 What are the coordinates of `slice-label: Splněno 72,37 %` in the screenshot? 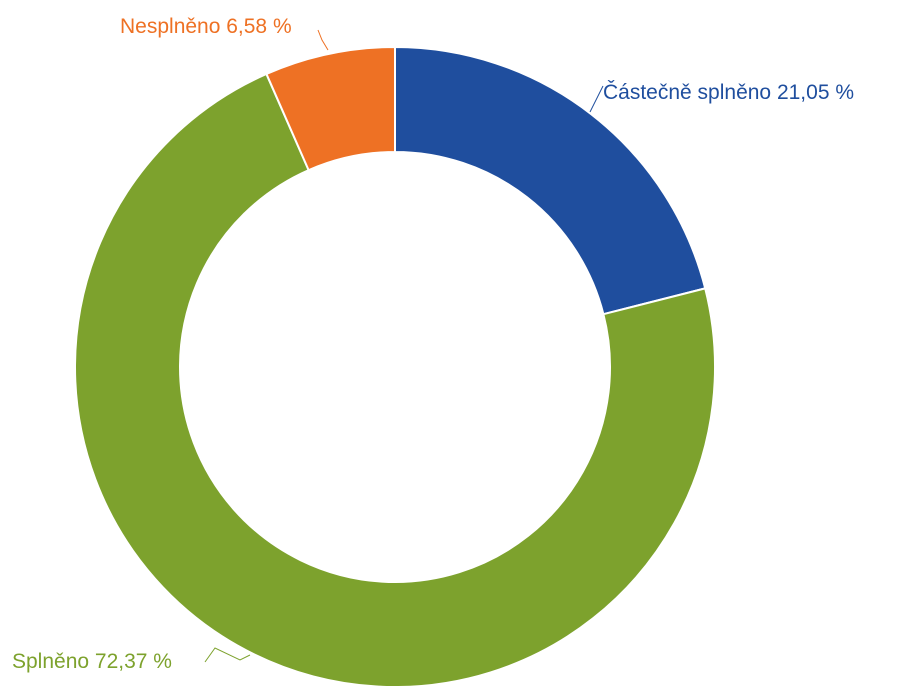 It's located at (92, 661).